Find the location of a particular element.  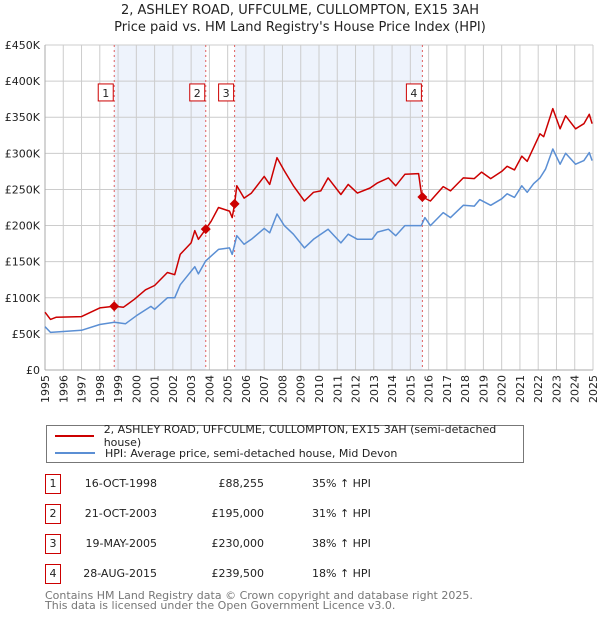

transaction-hpi-diff: 35% ↑ HPI is located at coordinates (341, 483).